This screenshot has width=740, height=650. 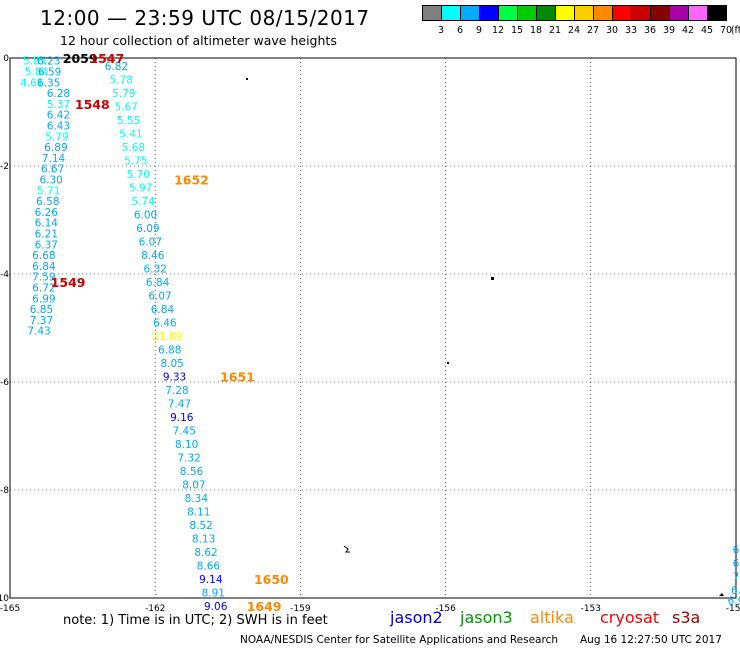 I want to click on wave-height-label: 7.43, so click(x=38, y=332).